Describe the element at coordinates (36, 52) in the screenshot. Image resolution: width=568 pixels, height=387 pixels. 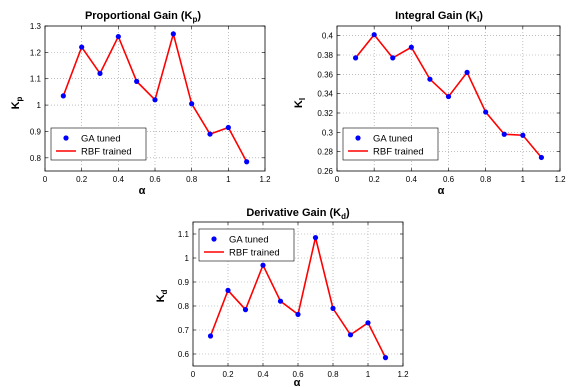
I see `y-tick-label: 1.2` at that location.